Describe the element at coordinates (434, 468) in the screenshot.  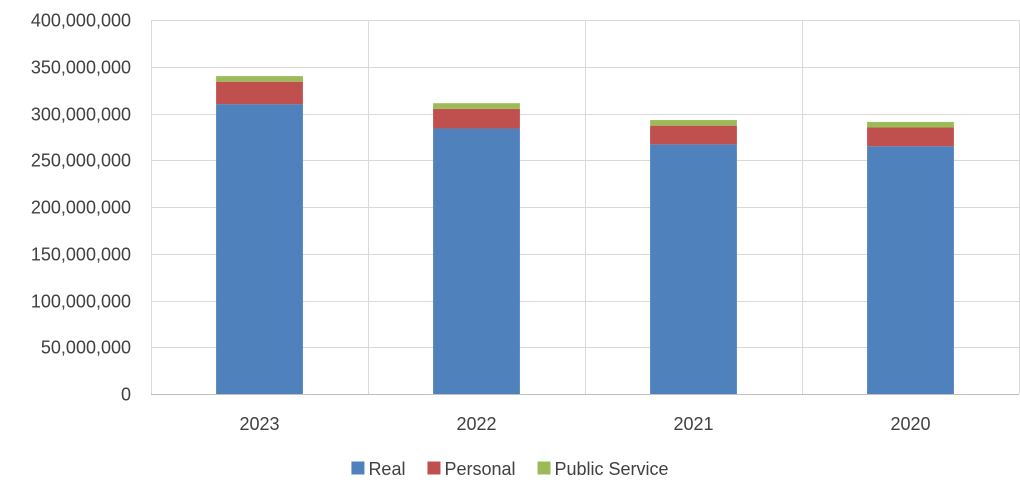
I see `legend-swatch-personal` at that location.